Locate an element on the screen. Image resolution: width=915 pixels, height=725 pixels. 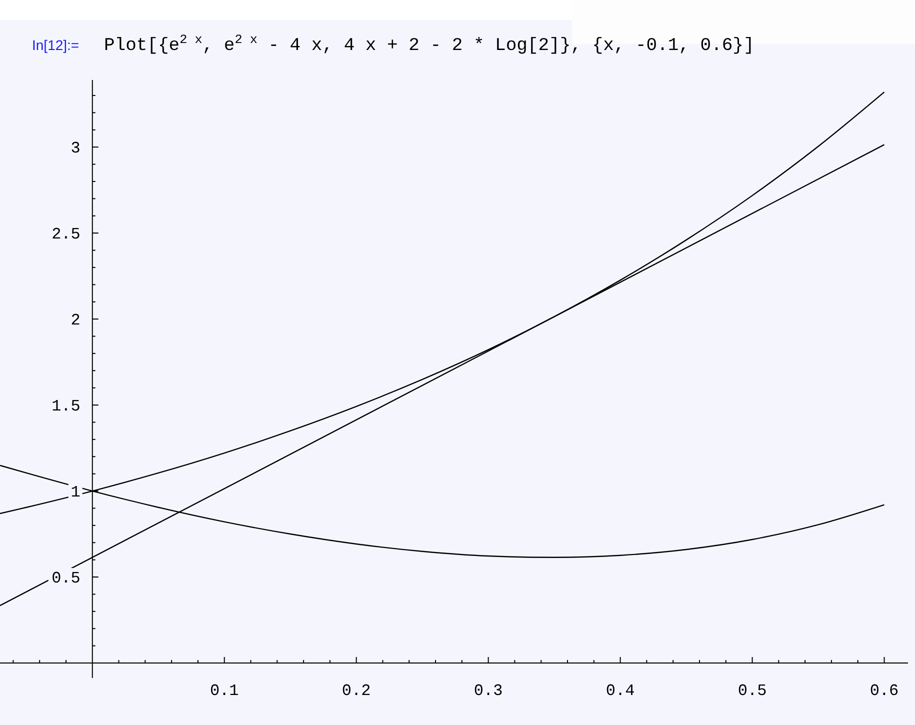
x-tick-label: 0.2 is located at coordinates (356, 691).